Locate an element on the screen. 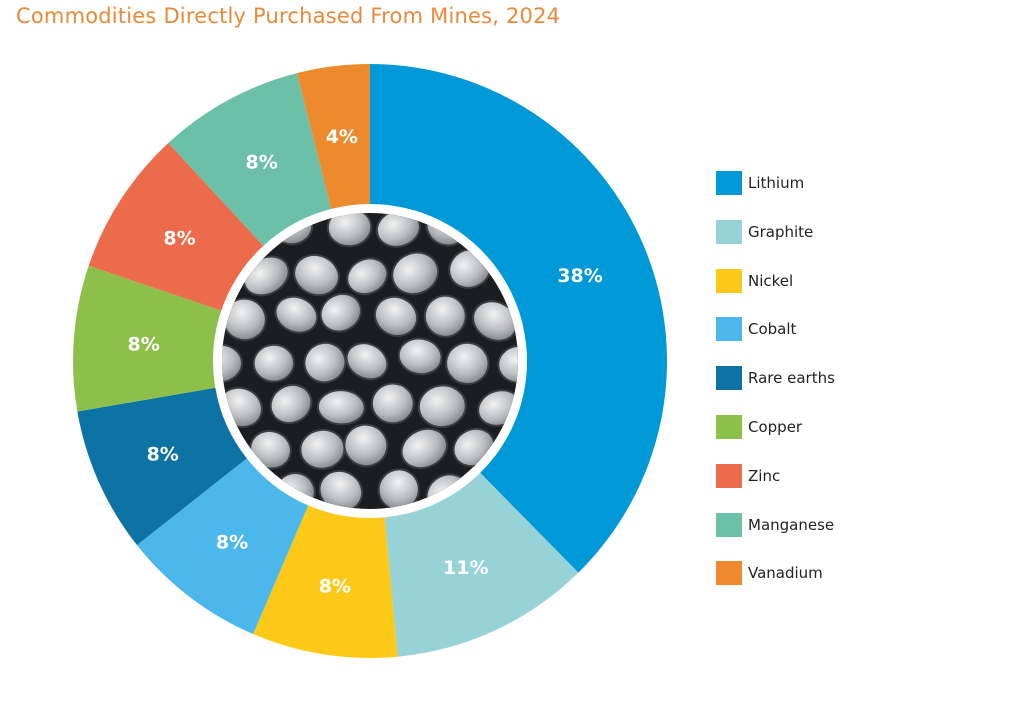 Image resolution: width=1024 pixels, height=715 pixels. slice-manganese is located at coordinates (250, 159).